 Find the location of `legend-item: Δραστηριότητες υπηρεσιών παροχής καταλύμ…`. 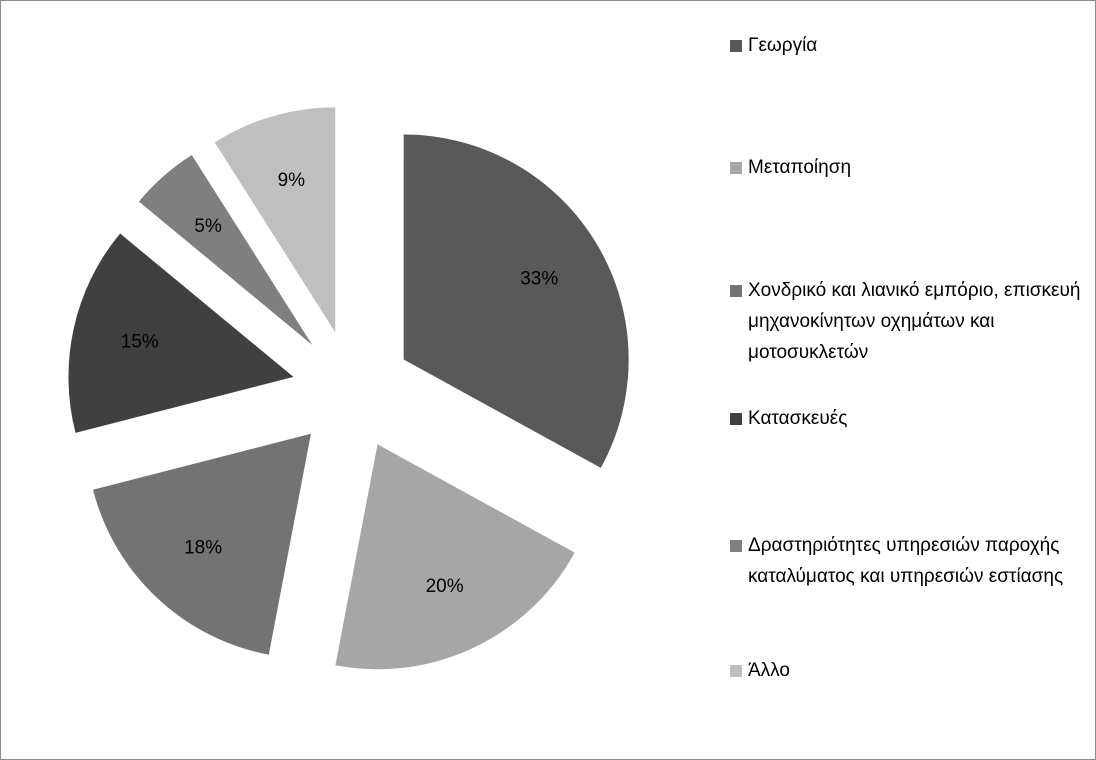

legend-item: Δραστηριότητες υπηρεσιών παροχής καταλύμ… is located at coordinates (910, 561).